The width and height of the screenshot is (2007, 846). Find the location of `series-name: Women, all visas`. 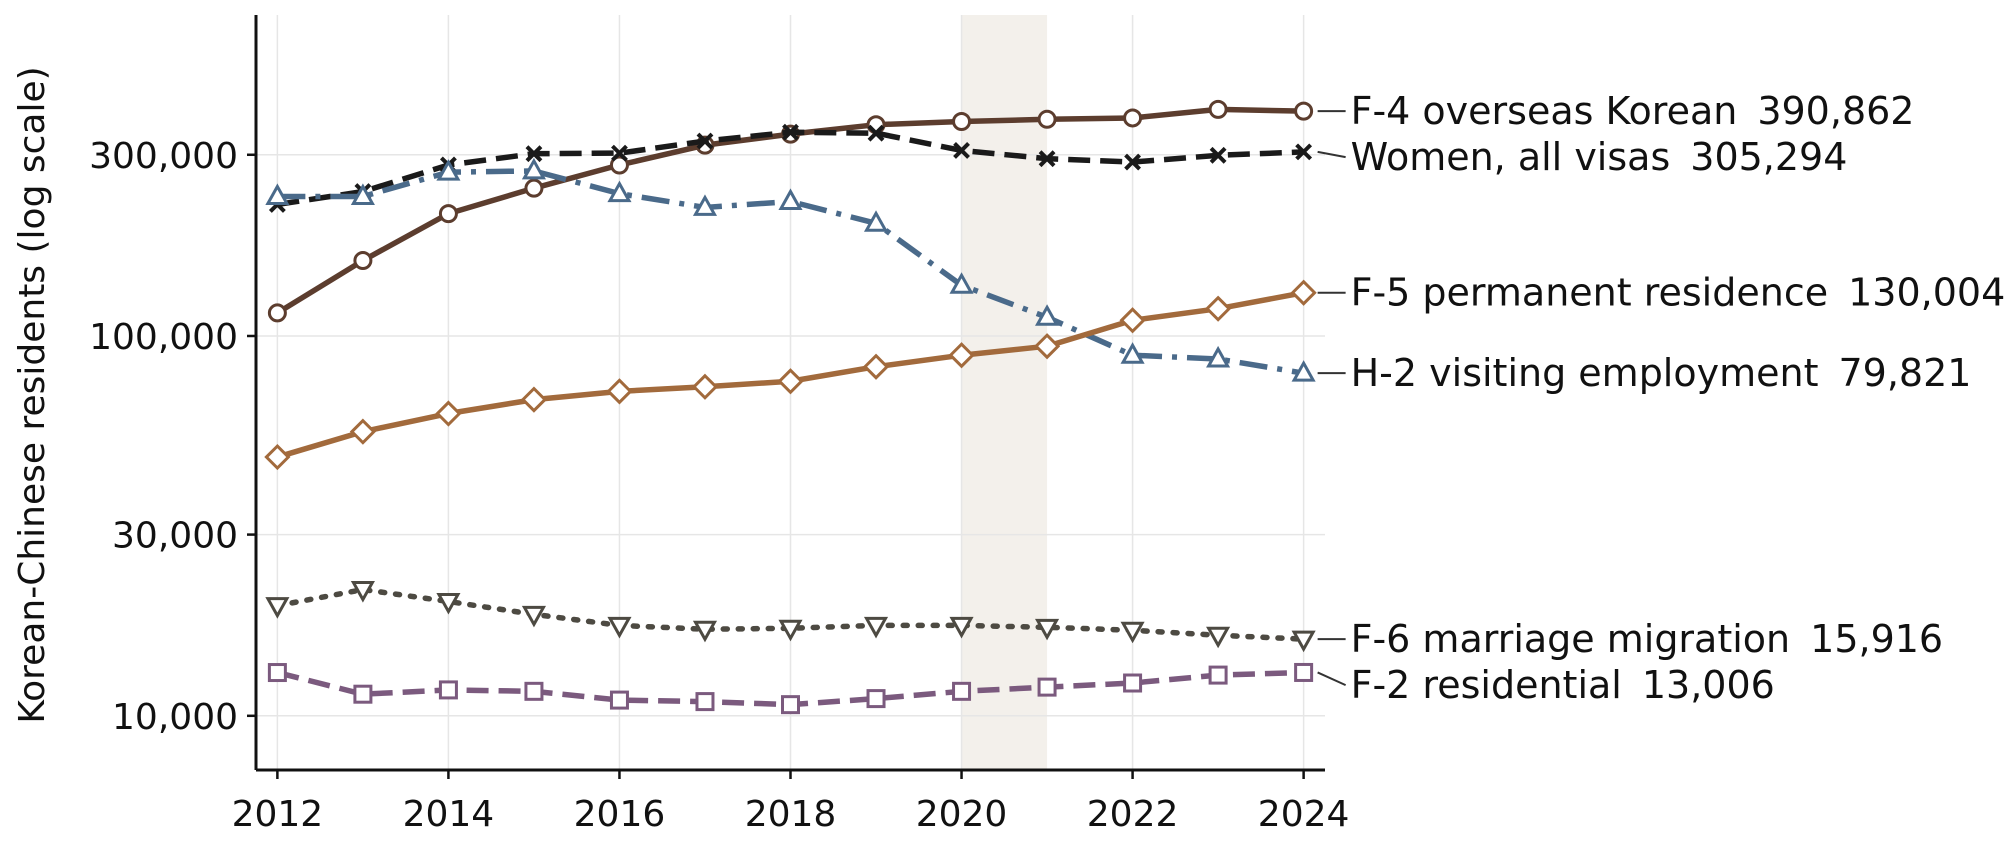

series-name: Women, all visas is located at coordinates (1511, 157).